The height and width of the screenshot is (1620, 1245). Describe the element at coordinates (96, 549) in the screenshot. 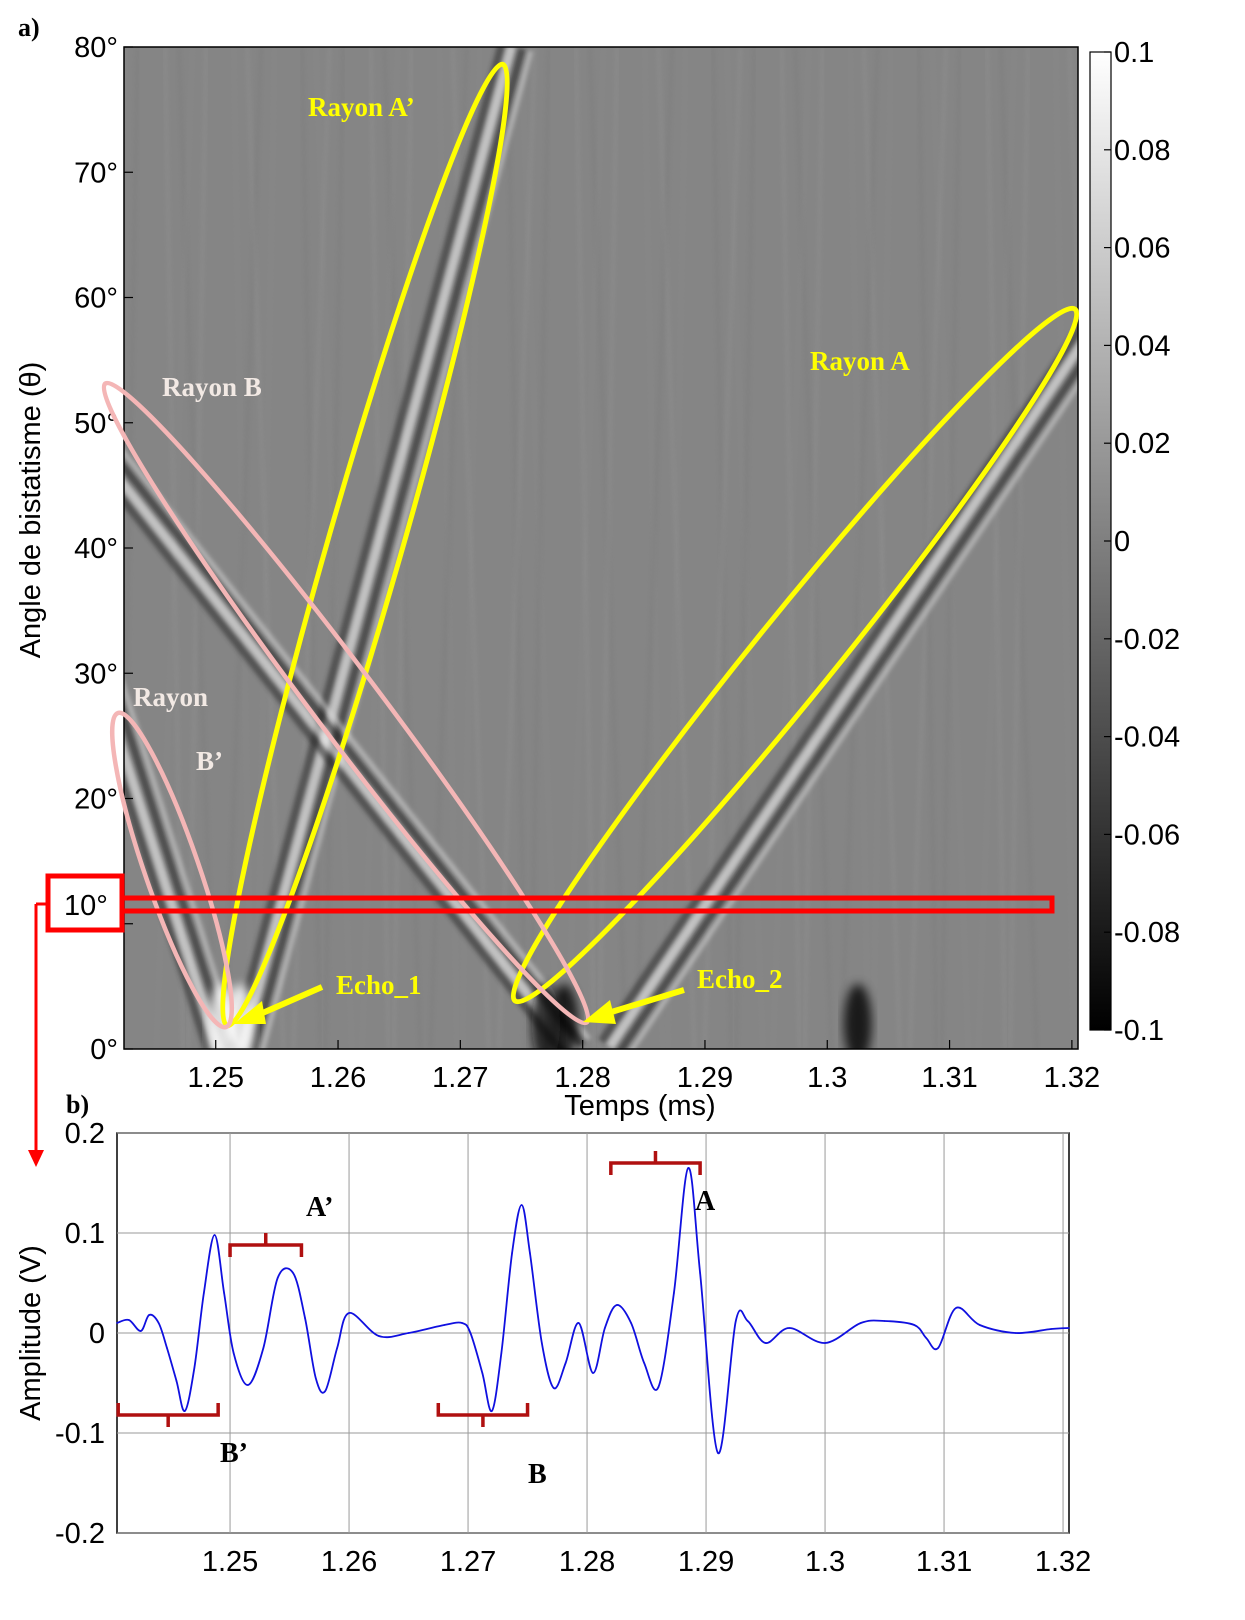

I see `heatmap-y-tick-label: 40°` at that location.